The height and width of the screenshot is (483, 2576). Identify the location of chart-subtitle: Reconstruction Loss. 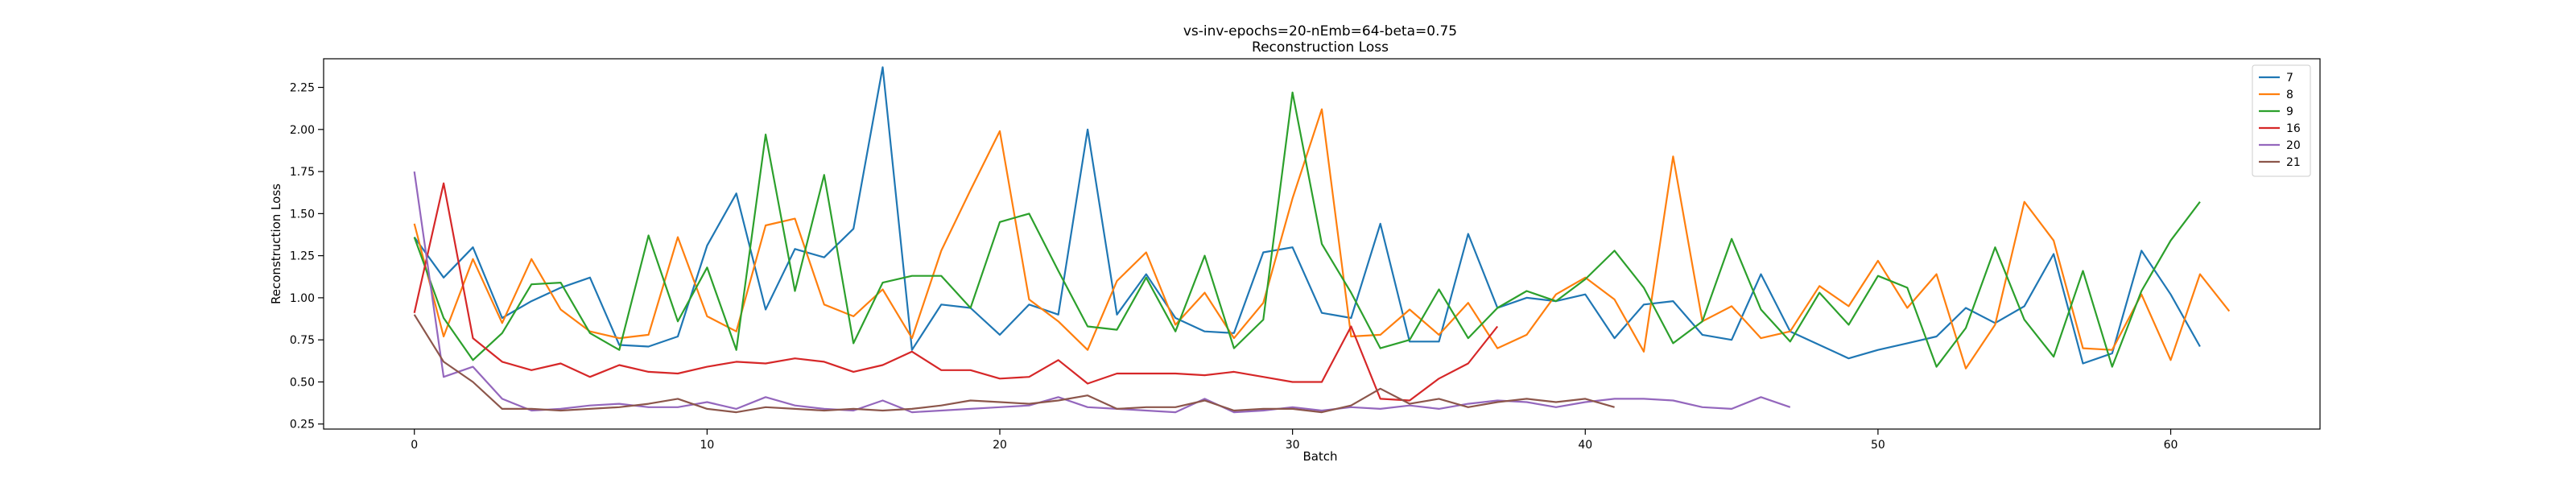
(1320, 47).